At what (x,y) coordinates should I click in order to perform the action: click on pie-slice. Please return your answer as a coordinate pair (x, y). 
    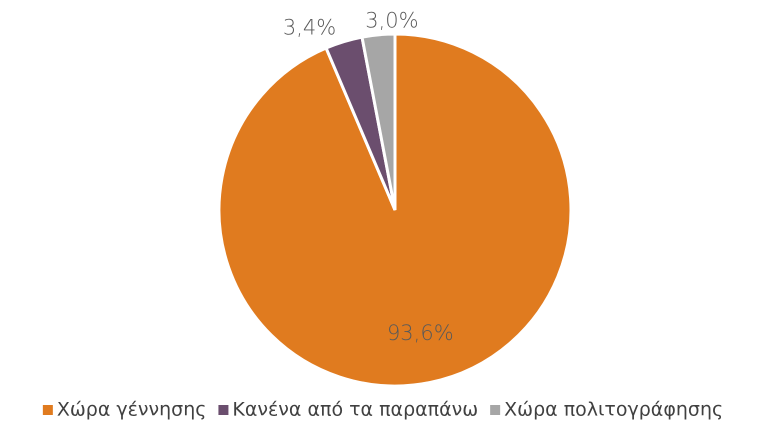
    Looking at the image, I should click on (378, 121).